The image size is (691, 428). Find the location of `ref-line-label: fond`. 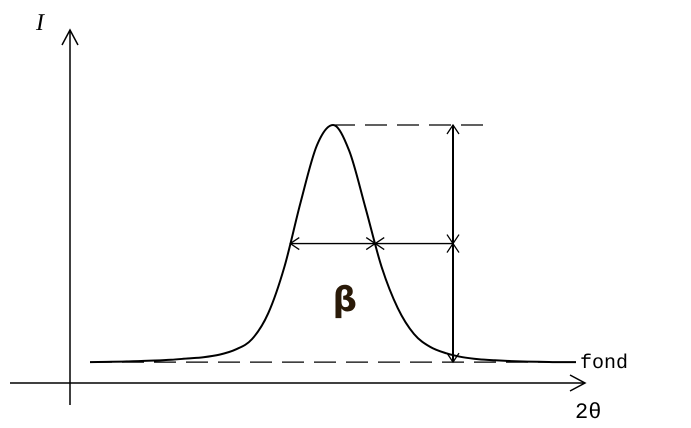

ref-line-label: fond is located at coordinates (604, 364).